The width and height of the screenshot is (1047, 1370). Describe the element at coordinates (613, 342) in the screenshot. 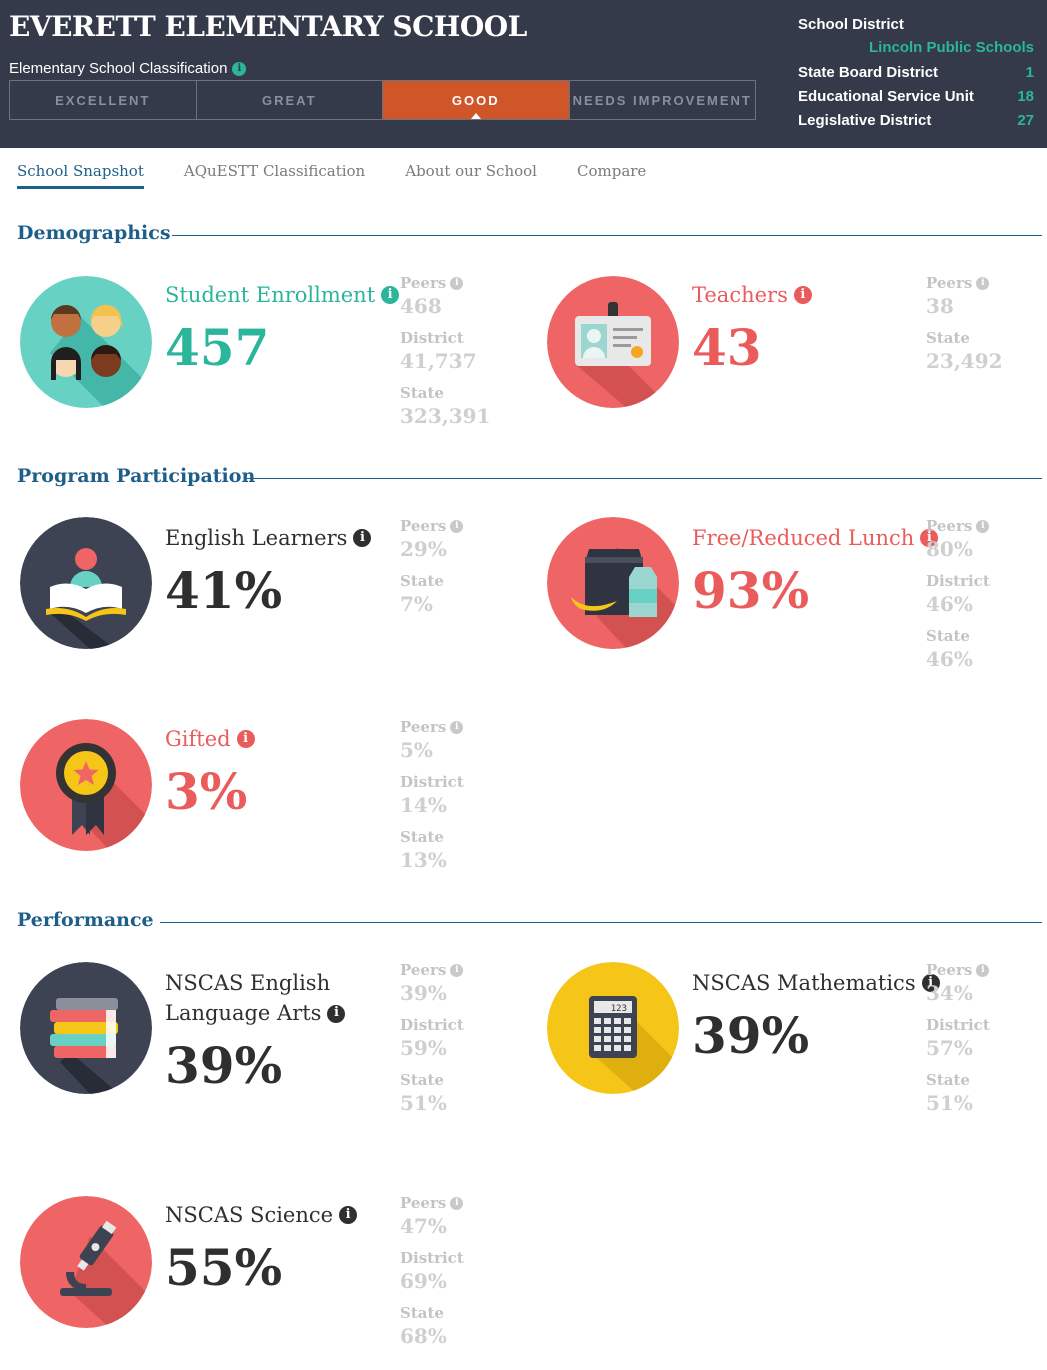

I see `id-badge-icon` at that location.